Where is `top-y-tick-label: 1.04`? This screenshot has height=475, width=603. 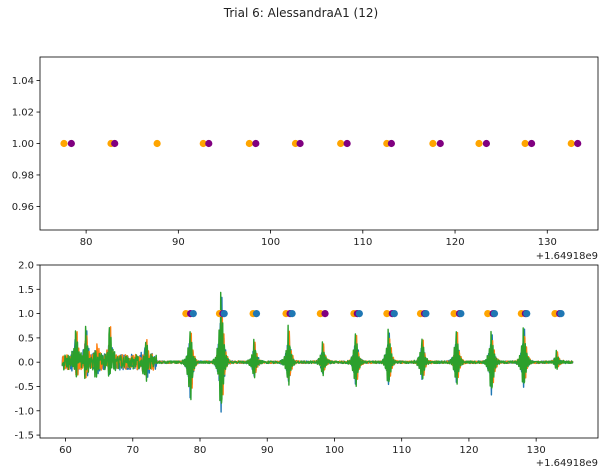 top-y-tick-label: 1.04 is located at coordinates (23, 81).